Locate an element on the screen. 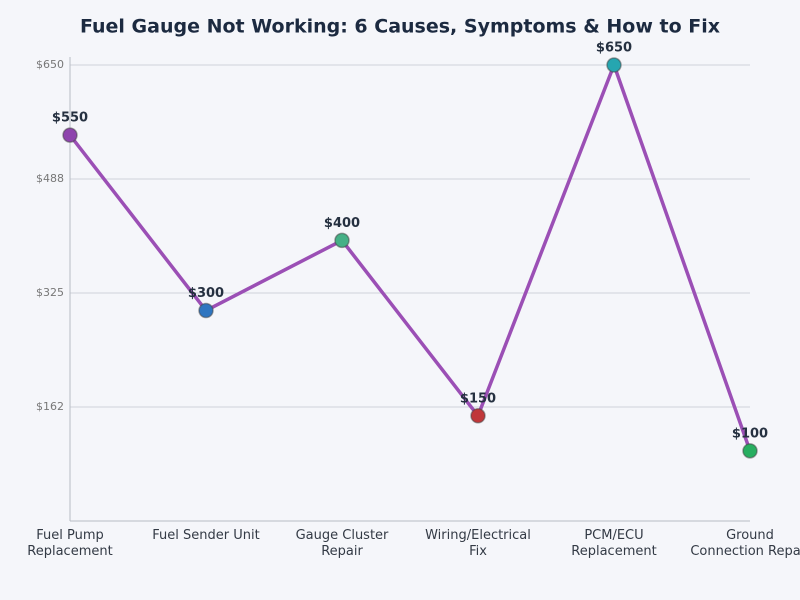  data-label: $550 is located at coordinates (70, 118).